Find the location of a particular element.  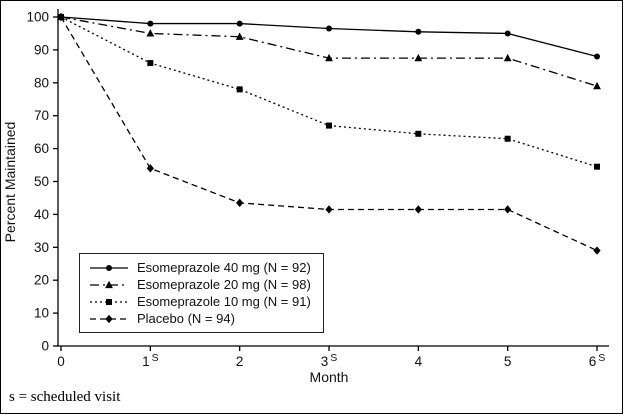

legend-item: Esomeprazole 10 mg (N = 91) is located at coordinates (199, 301).